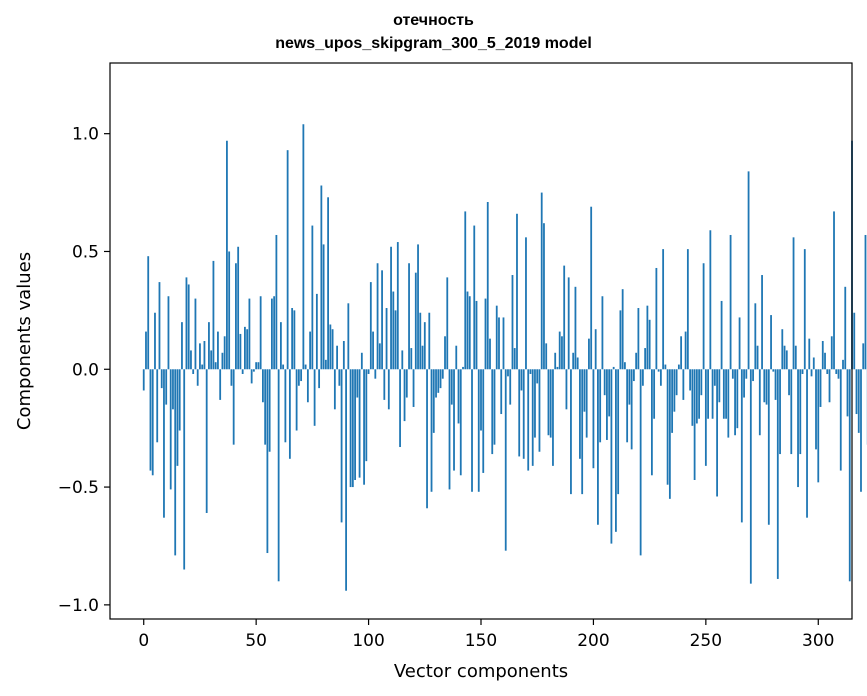  I want to click on x-axis-label: Vector components, so click(481, 671).